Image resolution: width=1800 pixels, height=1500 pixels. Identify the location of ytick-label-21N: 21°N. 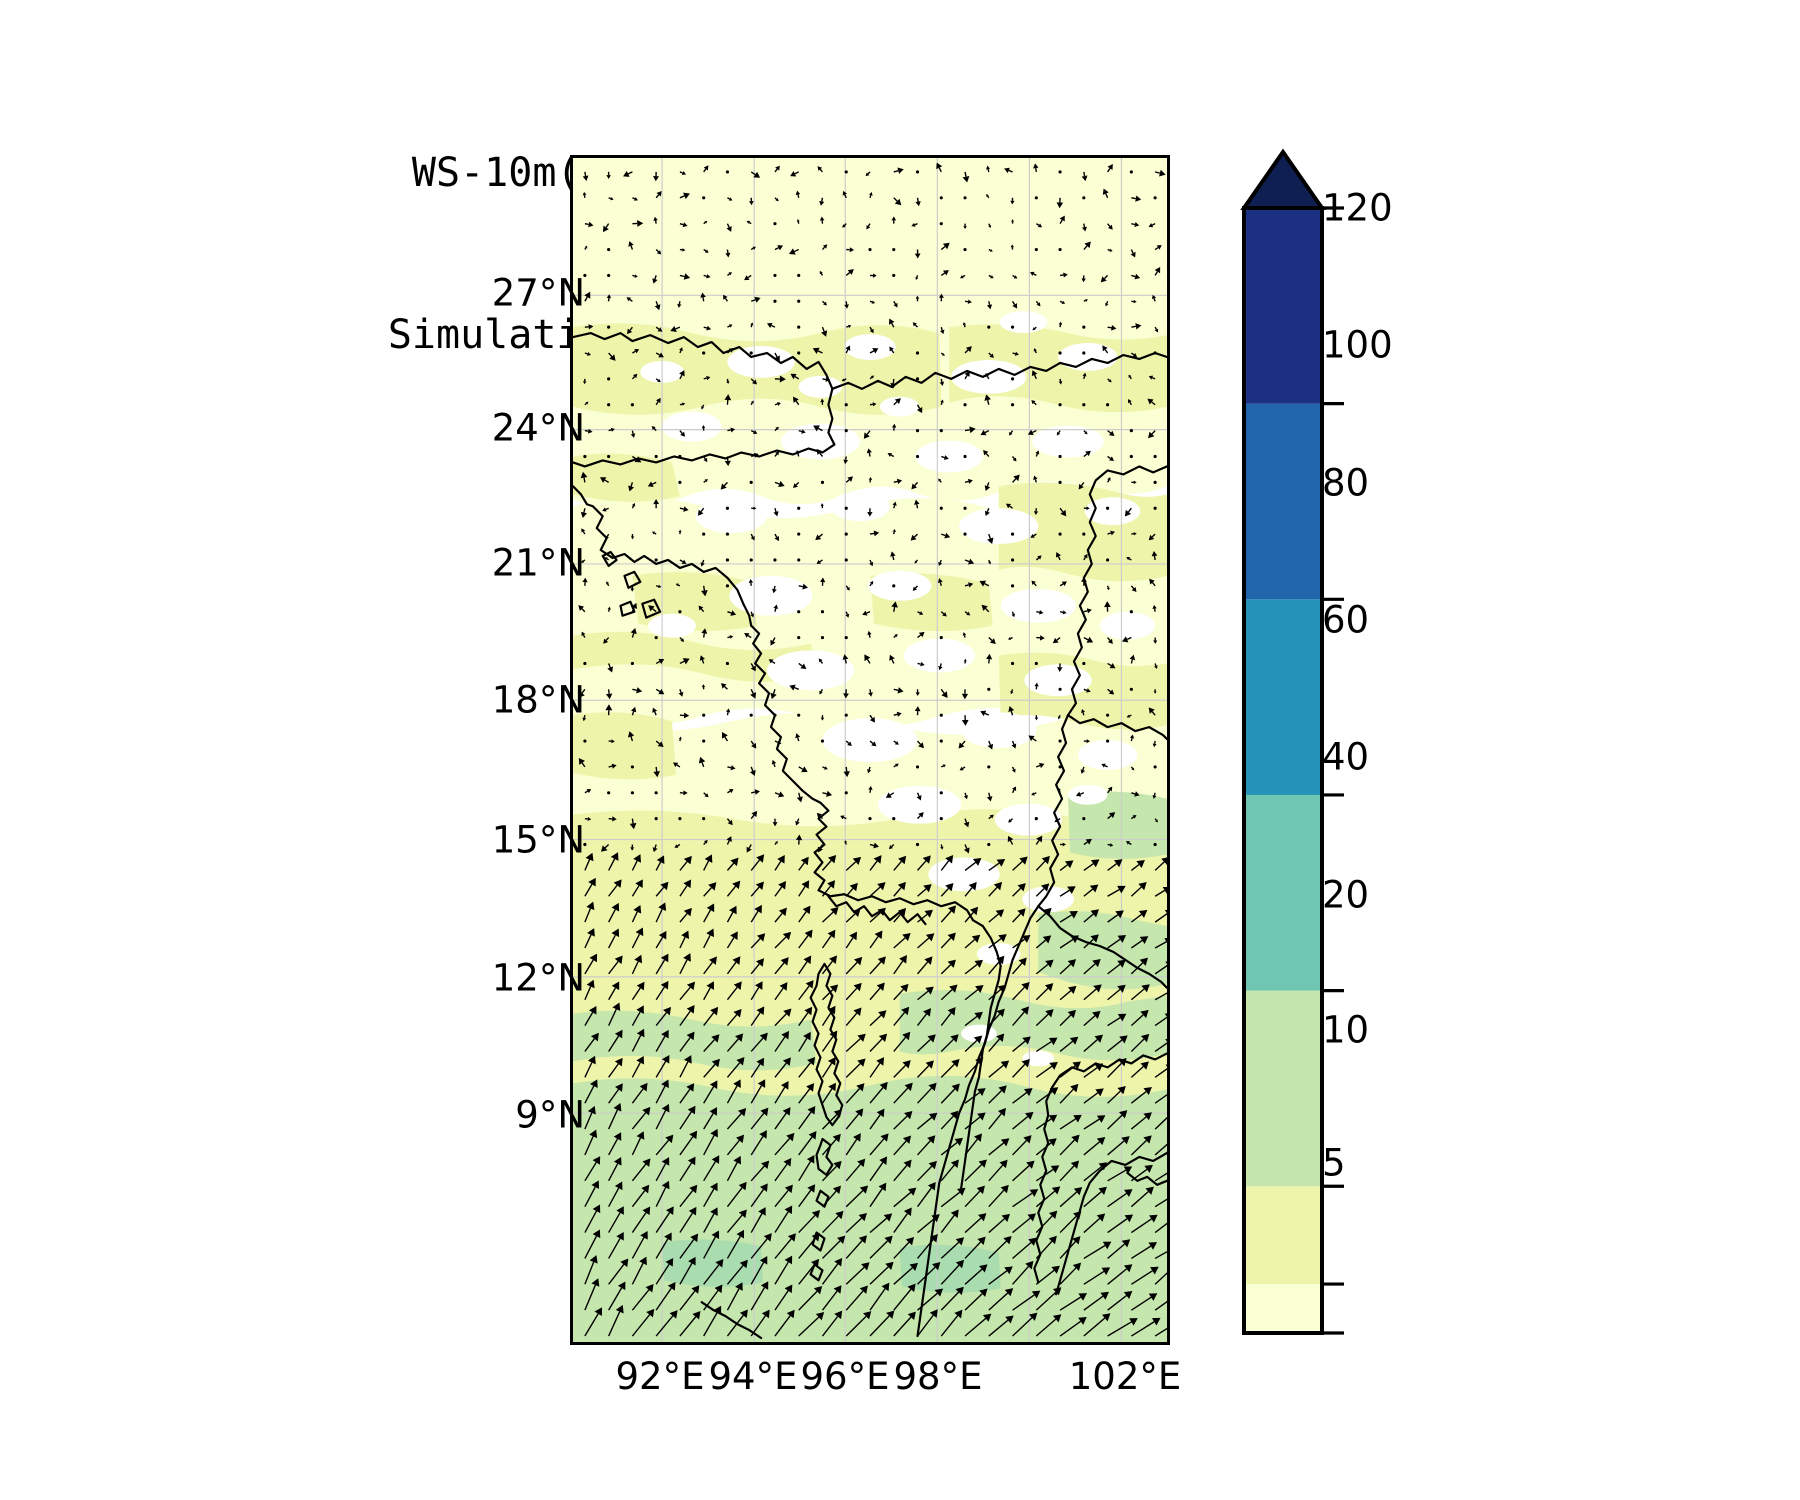
(538, 563).